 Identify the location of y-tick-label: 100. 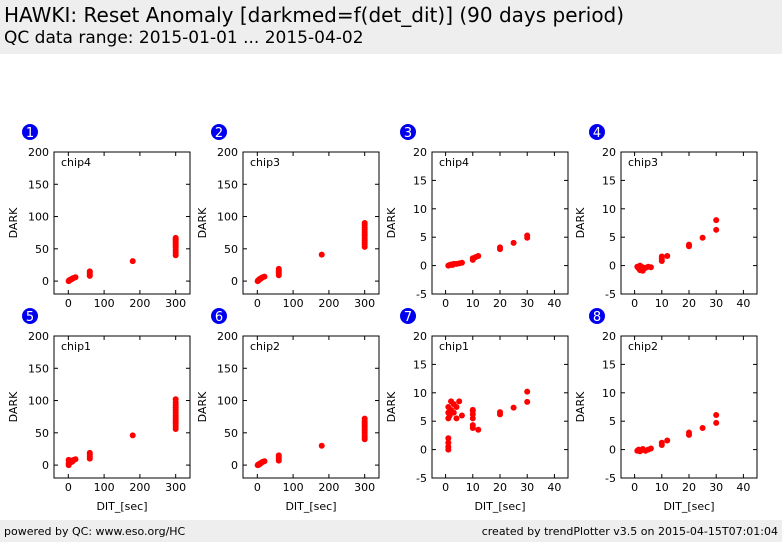
(38, 217).